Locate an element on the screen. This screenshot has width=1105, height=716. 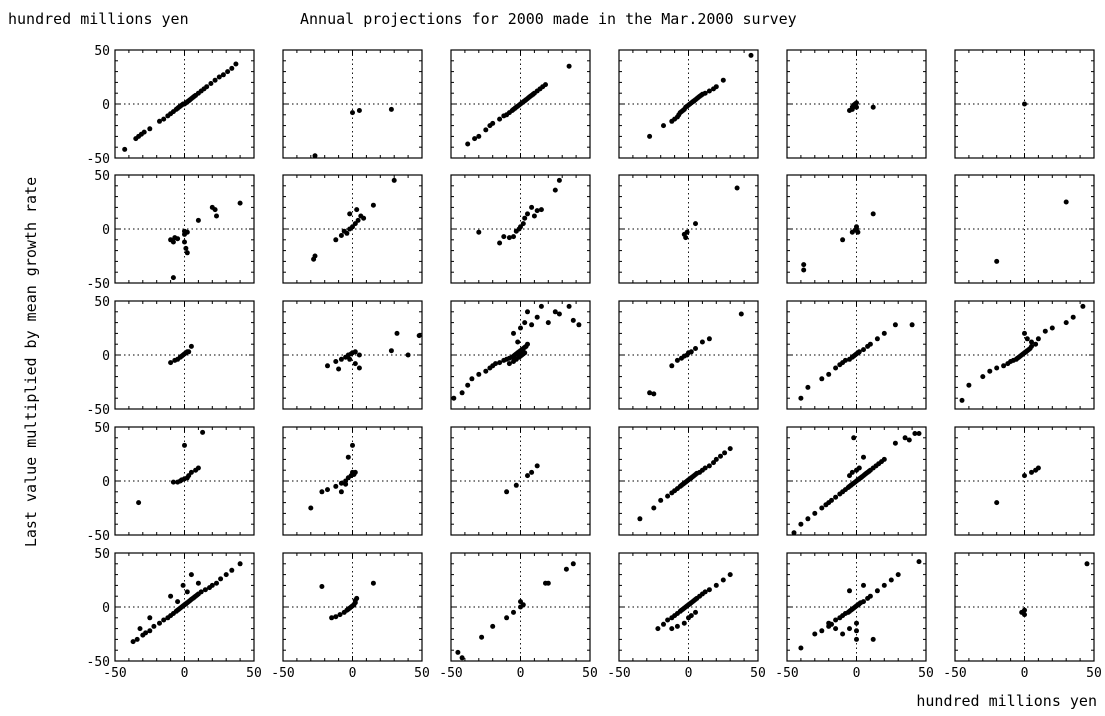
x-tick-label: 50 is located at coordinates (1094, 673).